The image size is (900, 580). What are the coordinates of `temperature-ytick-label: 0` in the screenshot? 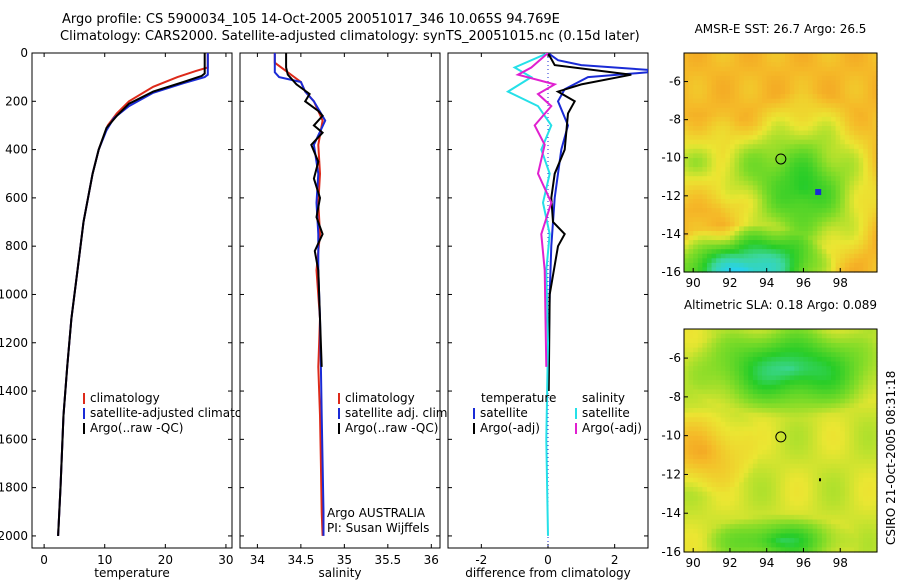 It's located at (24, 53).